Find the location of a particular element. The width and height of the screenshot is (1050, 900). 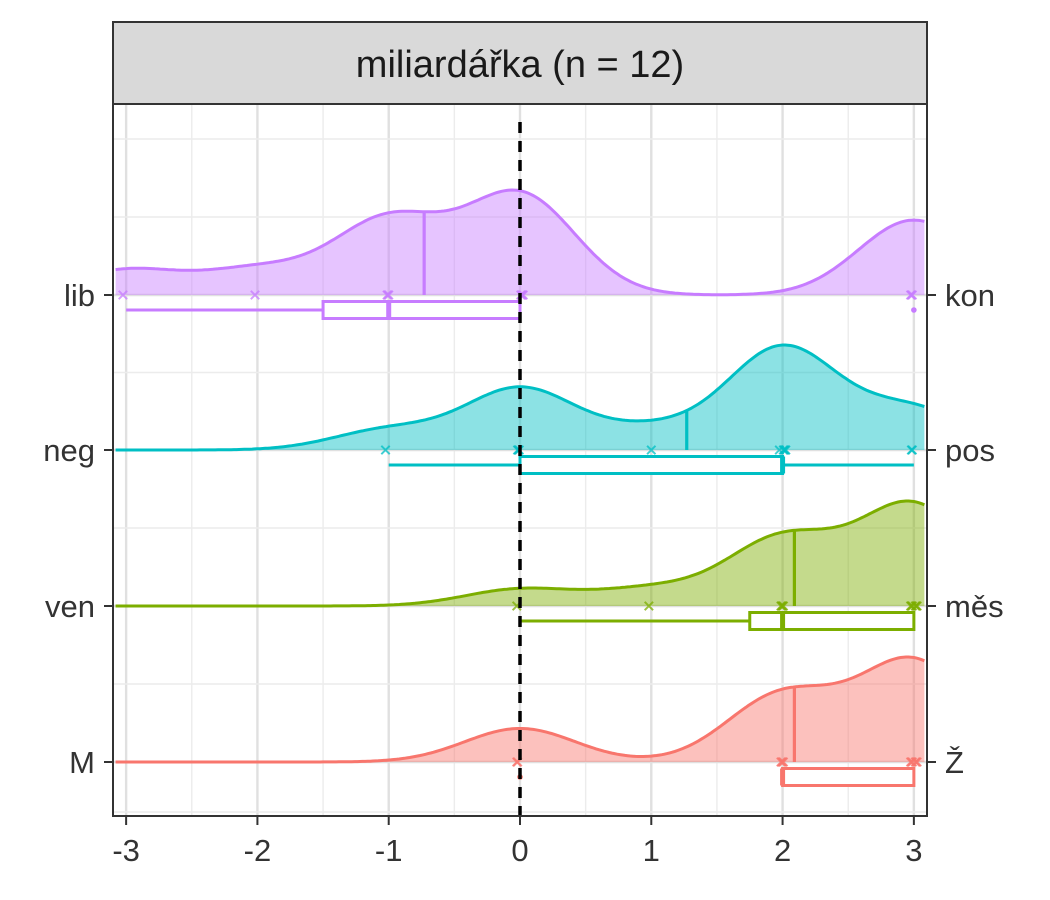

series-M is located at coordinates (520, 721).